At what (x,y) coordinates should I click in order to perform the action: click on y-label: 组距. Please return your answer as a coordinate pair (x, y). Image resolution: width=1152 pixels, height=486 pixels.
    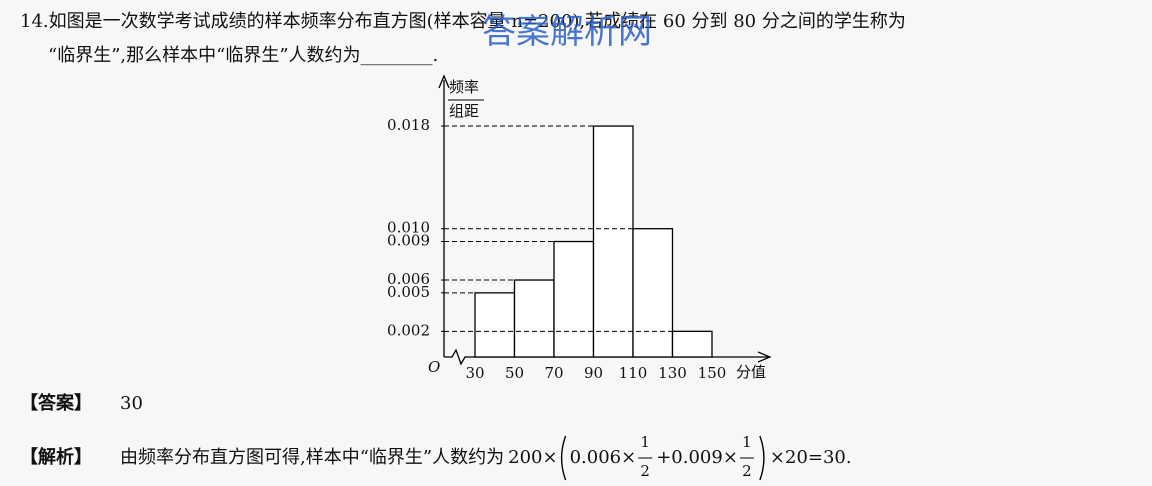
    Looking at the image, I should click on (464, 111).